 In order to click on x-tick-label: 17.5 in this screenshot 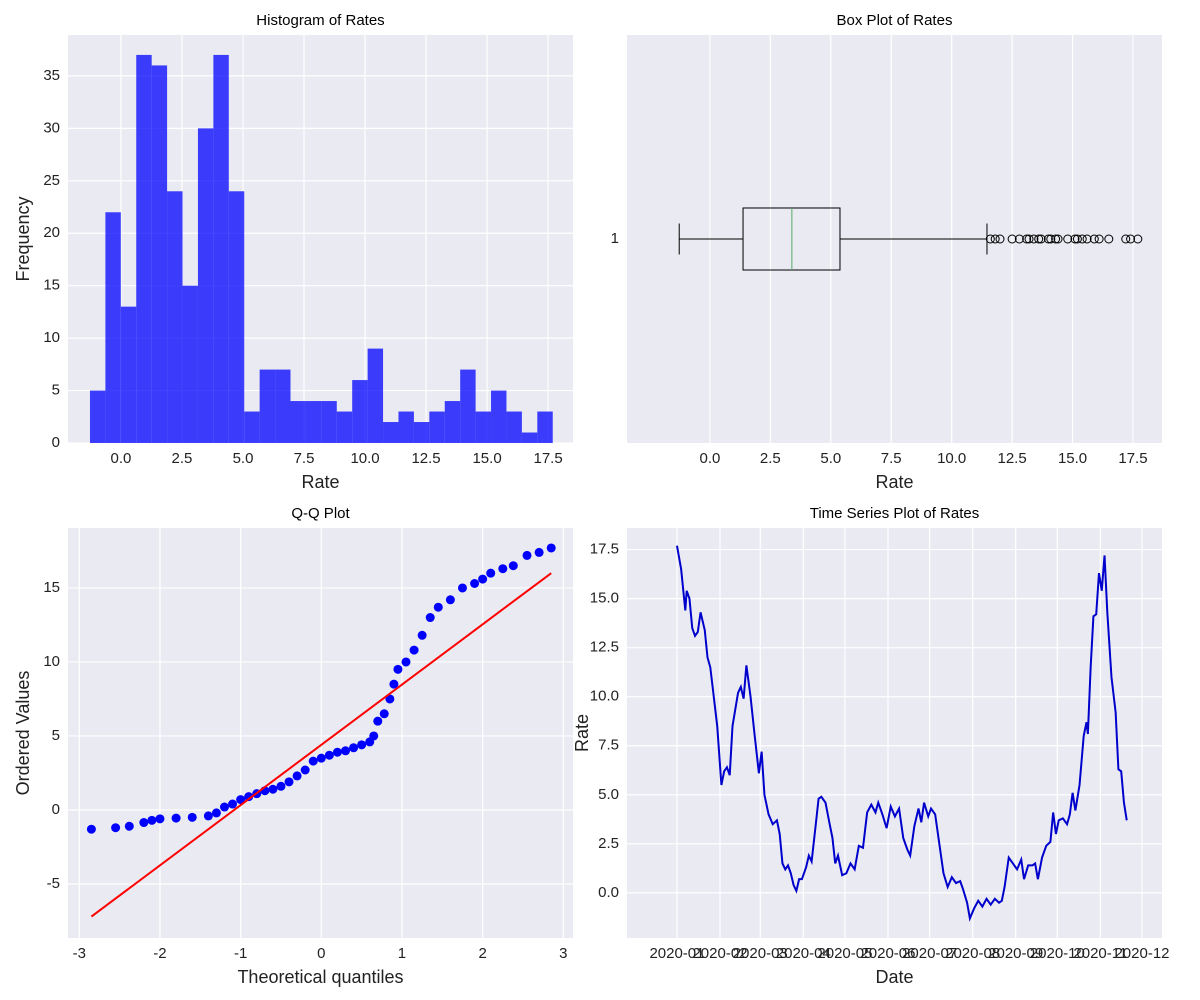, I will do `click(548, 458)`.